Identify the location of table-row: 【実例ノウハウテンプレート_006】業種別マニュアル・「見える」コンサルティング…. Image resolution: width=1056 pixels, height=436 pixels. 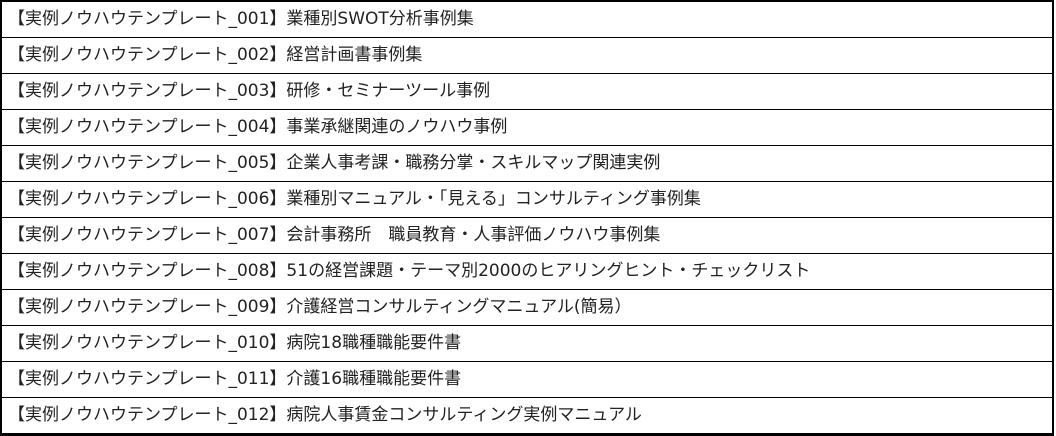
(527, 199).